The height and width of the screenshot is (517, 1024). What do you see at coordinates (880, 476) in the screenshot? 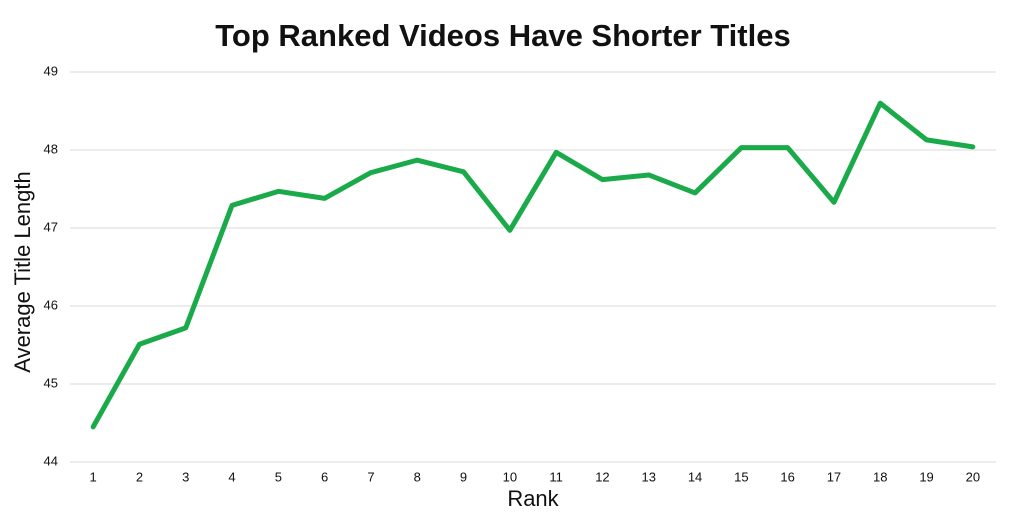
I see `x-tick-label: 18` at bounding box center [880, 476].